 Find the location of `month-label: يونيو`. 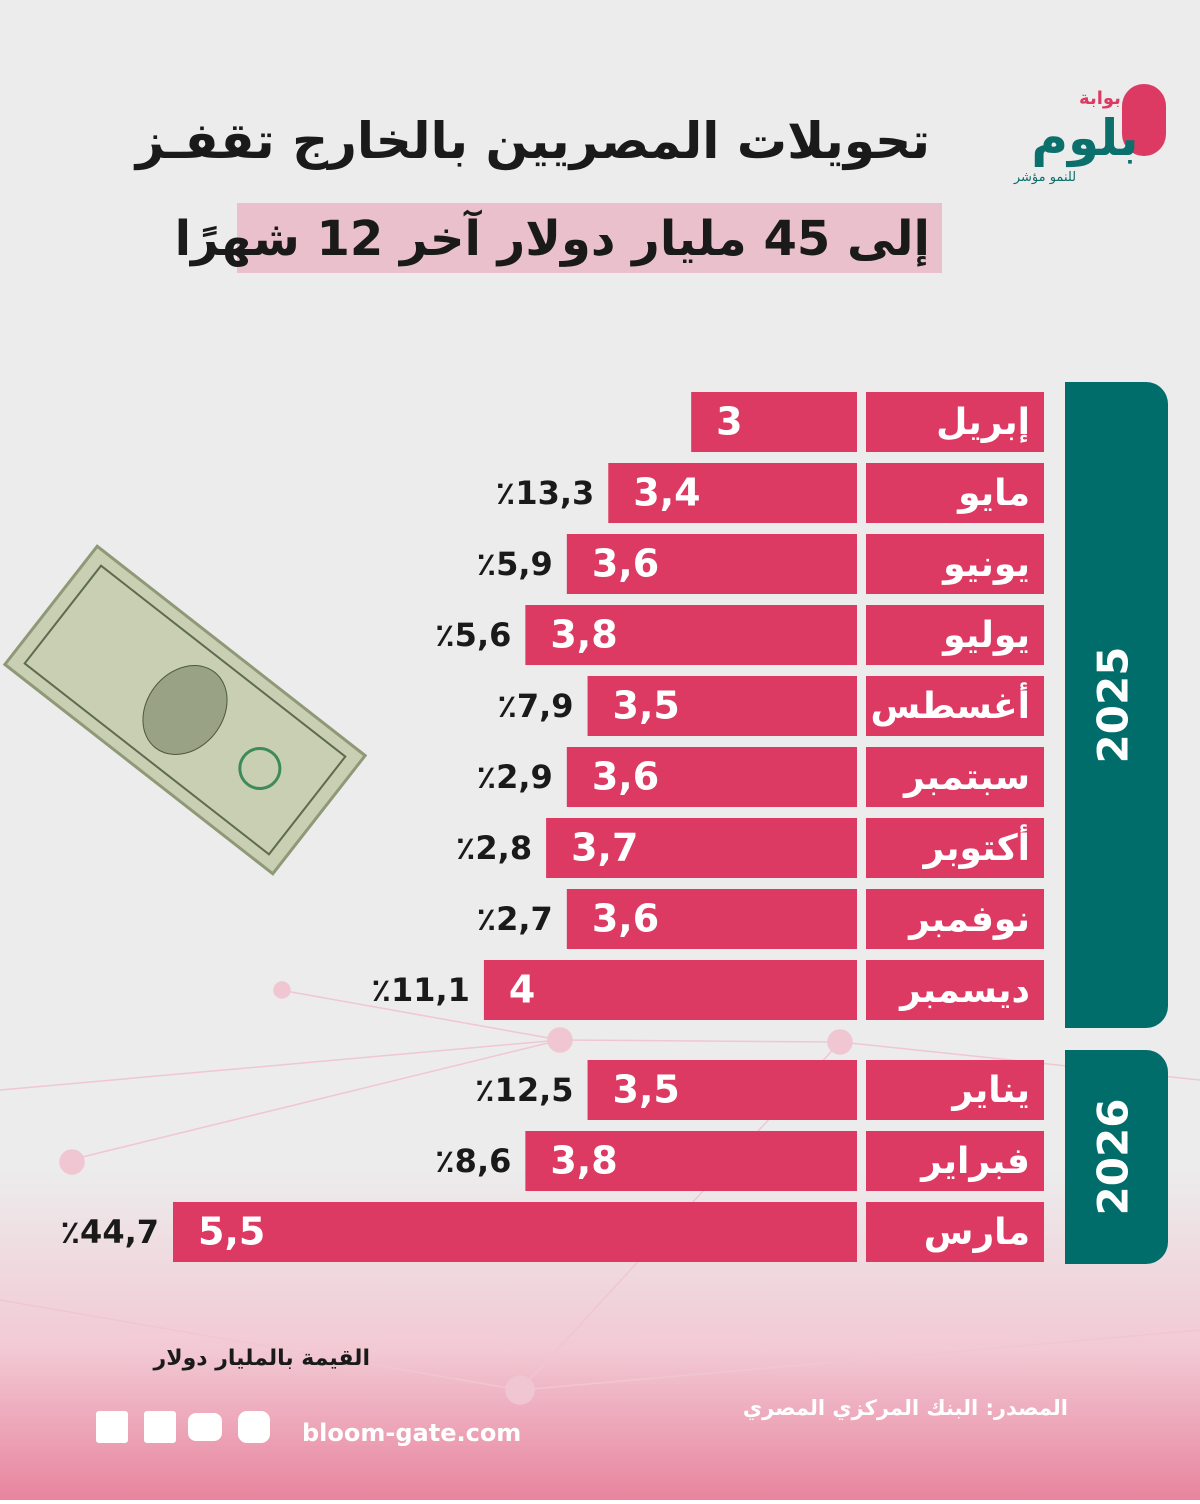

month-label: يونيو is located at coordinates (985, 564).